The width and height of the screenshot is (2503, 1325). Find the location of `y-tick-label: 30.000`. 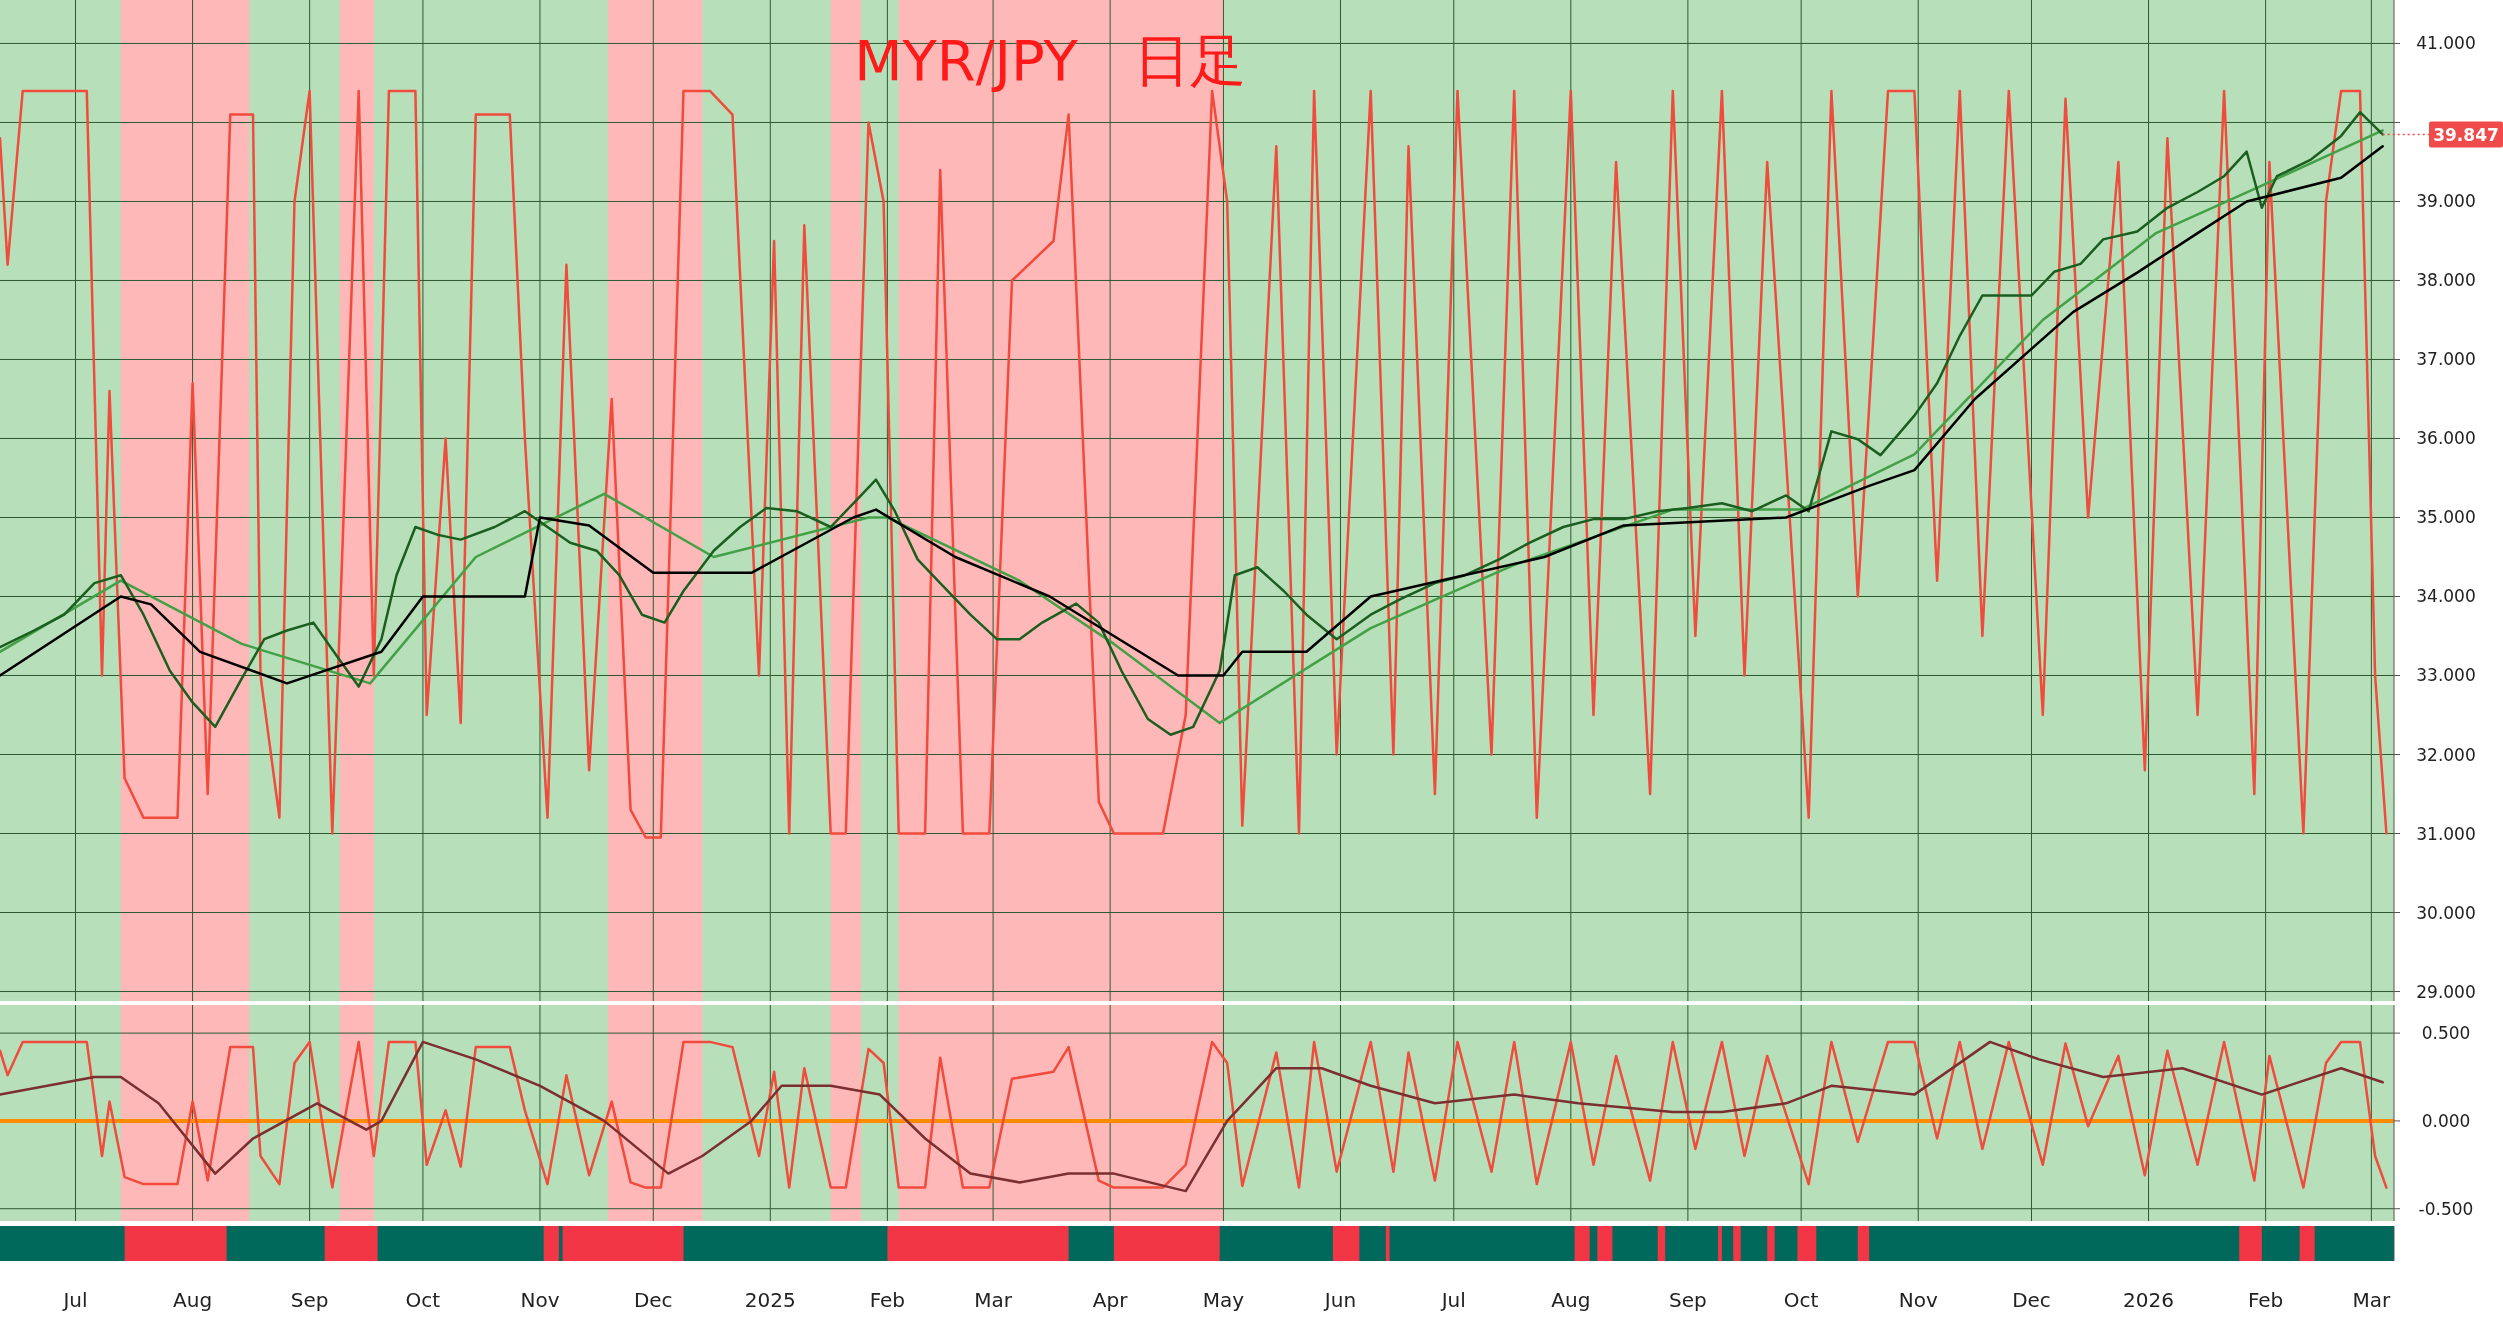

y-tick-label: 30.000 is located at coordinates (2446, 912).